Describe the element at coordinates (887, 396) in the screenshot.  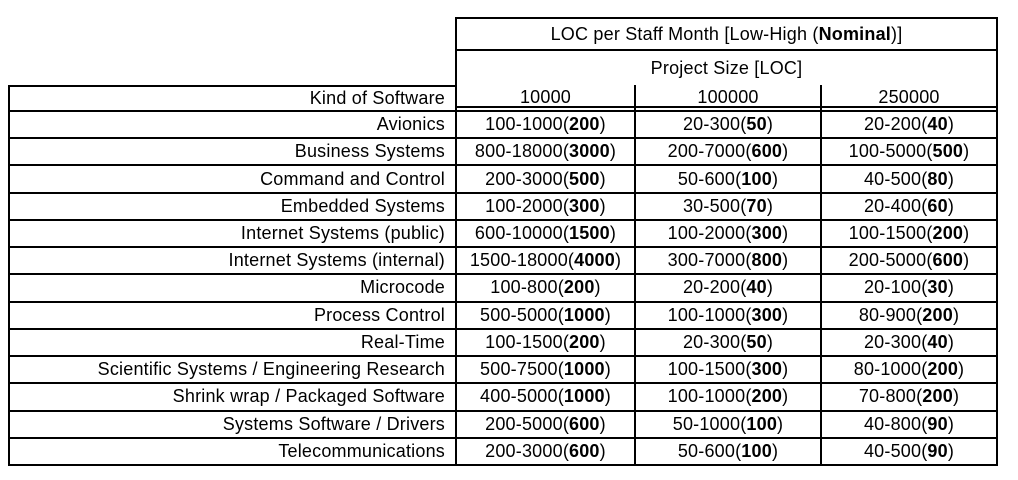
I see `loc-range: 70-800` at that location.